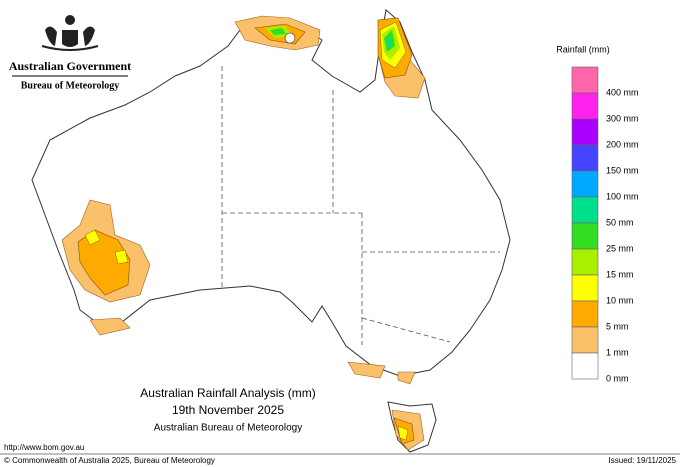  I want to click on agency-name: Bureau of Meteorology, so click(70, 85).